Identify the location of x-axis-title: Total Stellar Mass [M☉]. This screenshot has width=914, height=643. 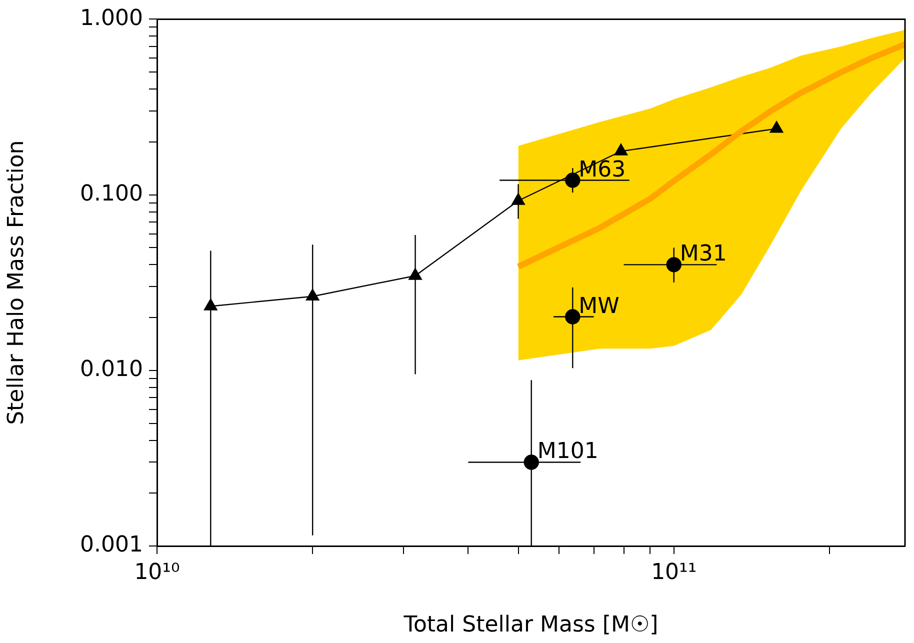
(530, 625).